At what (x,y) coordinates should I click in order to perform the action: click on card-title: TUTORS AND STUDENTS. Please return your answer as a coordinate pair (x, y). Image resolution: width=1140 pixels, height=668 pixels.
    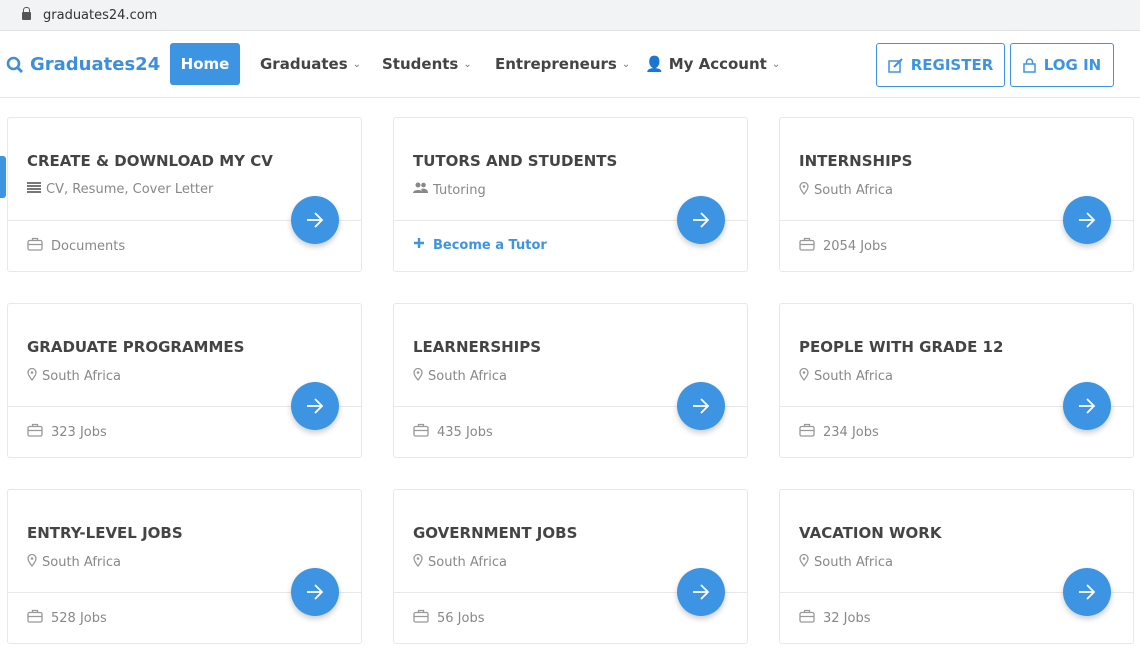
    Looking at the image, I should click on (515, 161).